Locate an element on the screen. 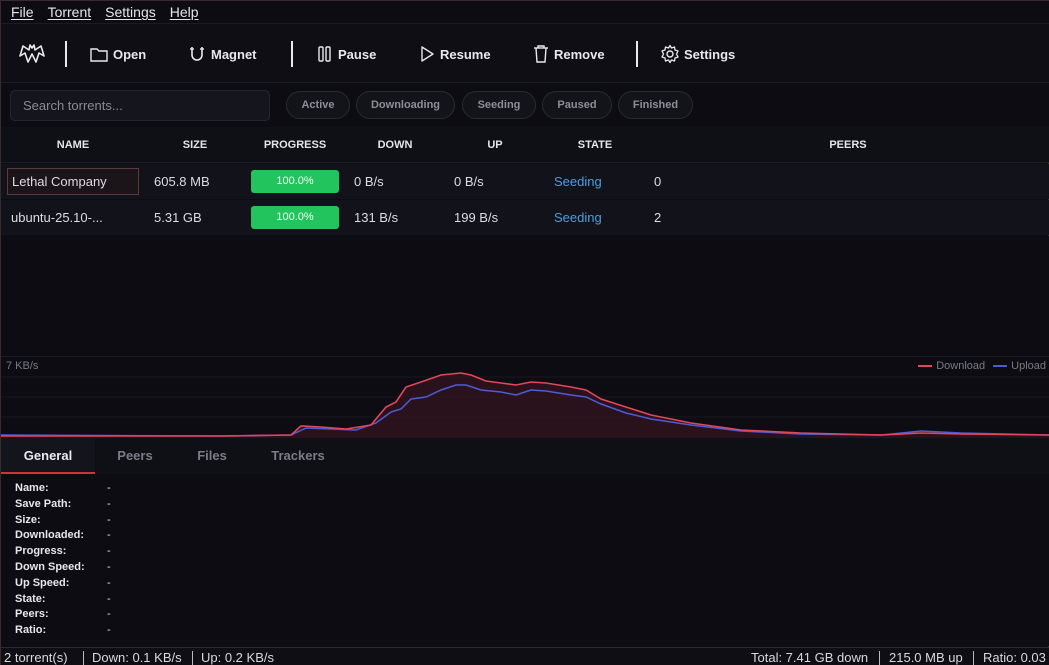 The height and width of the screenshot is (665, 1049). legend-download: Download is located at coordinates (961, 366).